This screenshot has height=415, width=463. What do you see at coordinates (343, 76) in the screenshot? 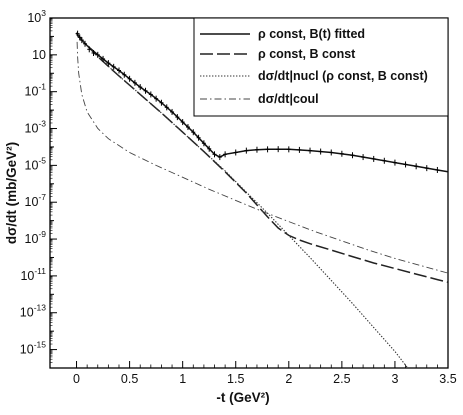
I see `legend-label-3: dσ/dt|nucl (ρ const, B const)` at bounding box center [343, 76].